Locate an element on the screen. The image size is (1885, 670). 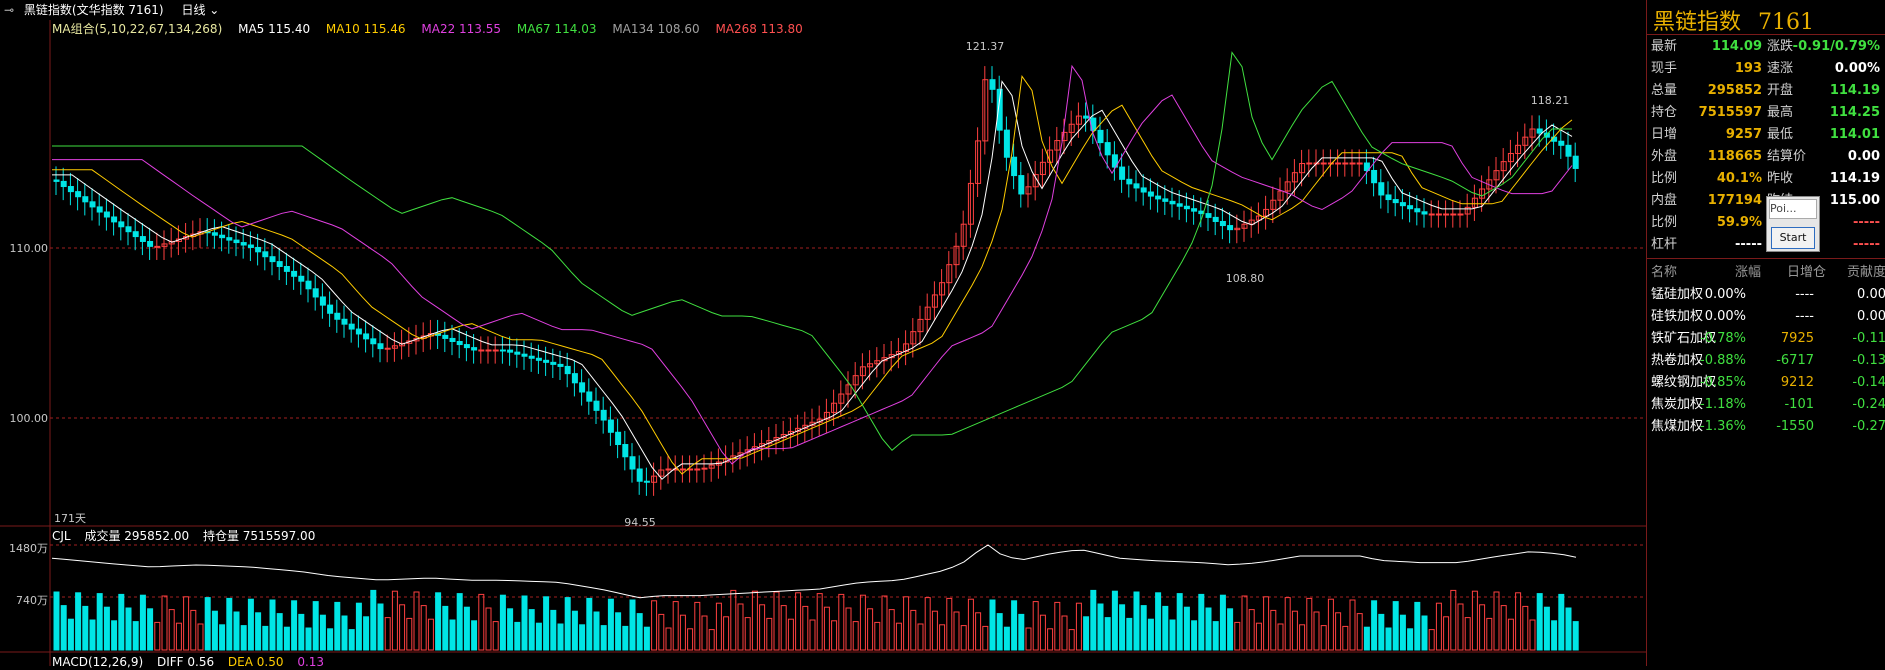
quote-value: 118665 is located at coordinates (1734, 156).